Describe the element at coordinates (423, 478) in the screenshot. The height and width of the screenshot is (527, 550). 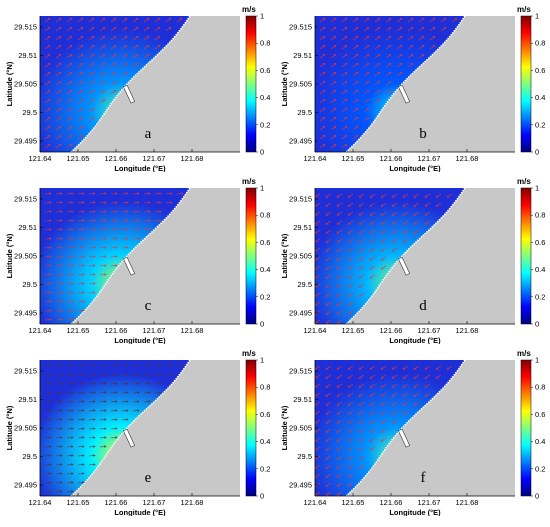
I see `panel-label-f: f` at that location.